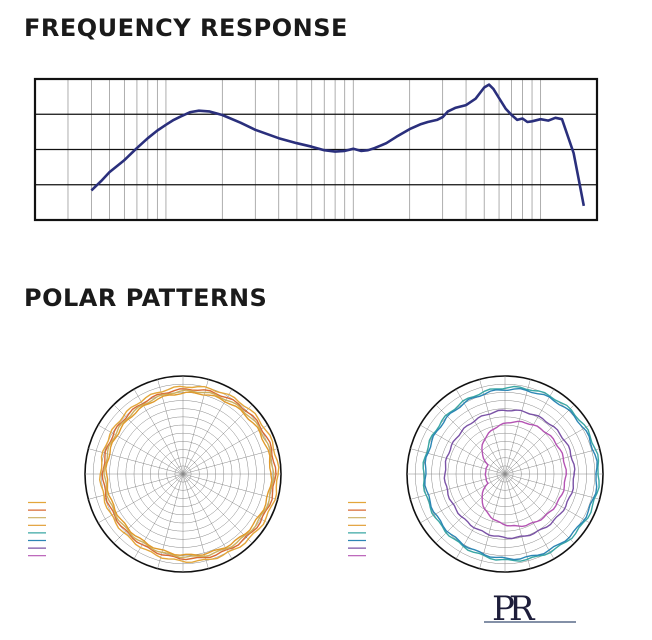 This screenshot has height=640, width=652. Describe the element at coordinates (146, 298) in the screenshot. I see `polar-patterns-title: POLAR PATTERNS` at that location.